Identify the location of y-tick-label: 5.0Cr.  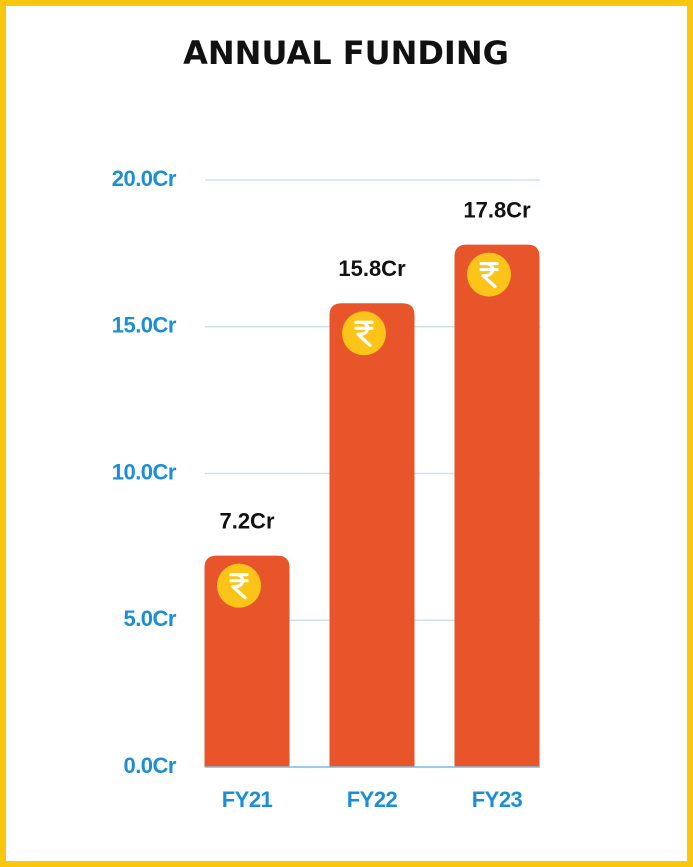
(149, 618).